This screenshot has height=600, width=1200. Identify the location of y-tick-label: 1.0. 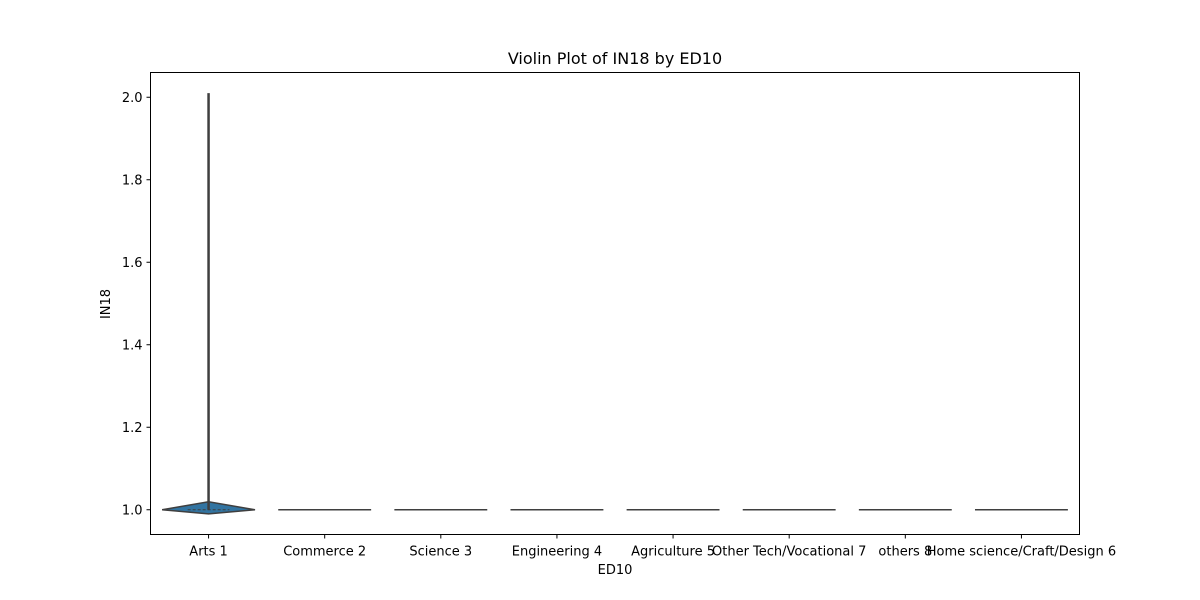
(132, 510).